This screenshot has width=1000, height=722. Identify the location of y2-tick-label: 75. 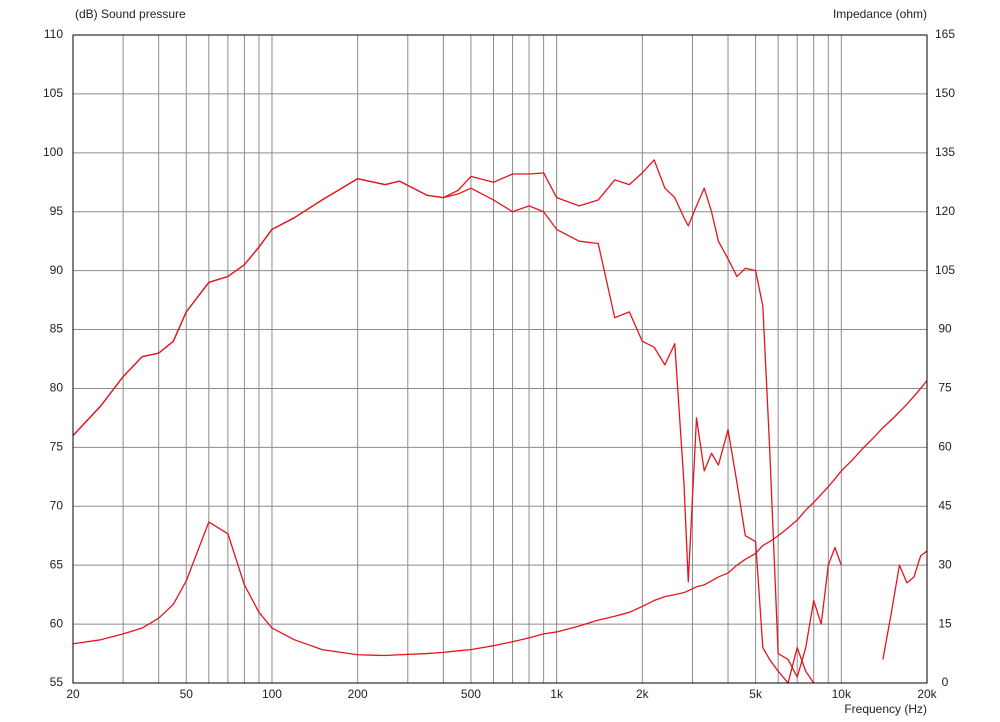
(945, 388).